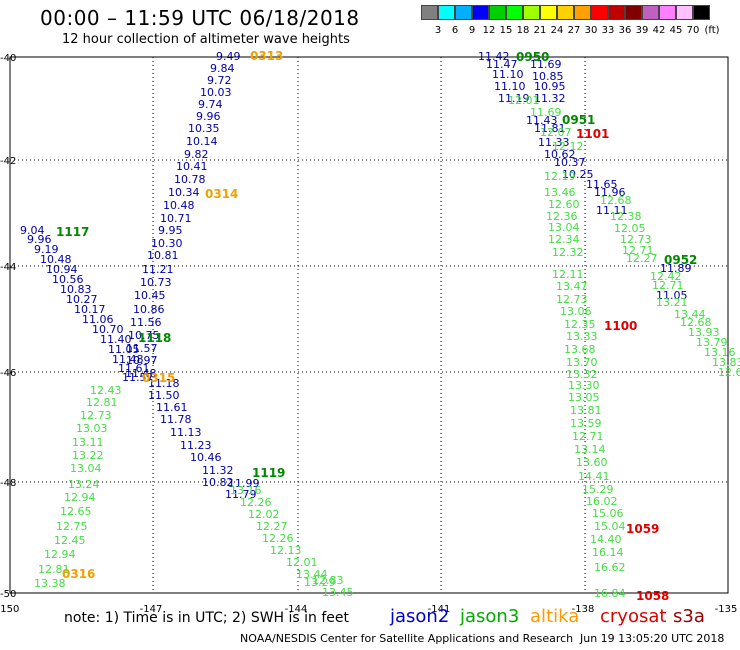 This screenshot has width=740, height=650. Describe the element at coordinates (578, 174) in the screenshot. I see `swh-value: 10.25` at that location.